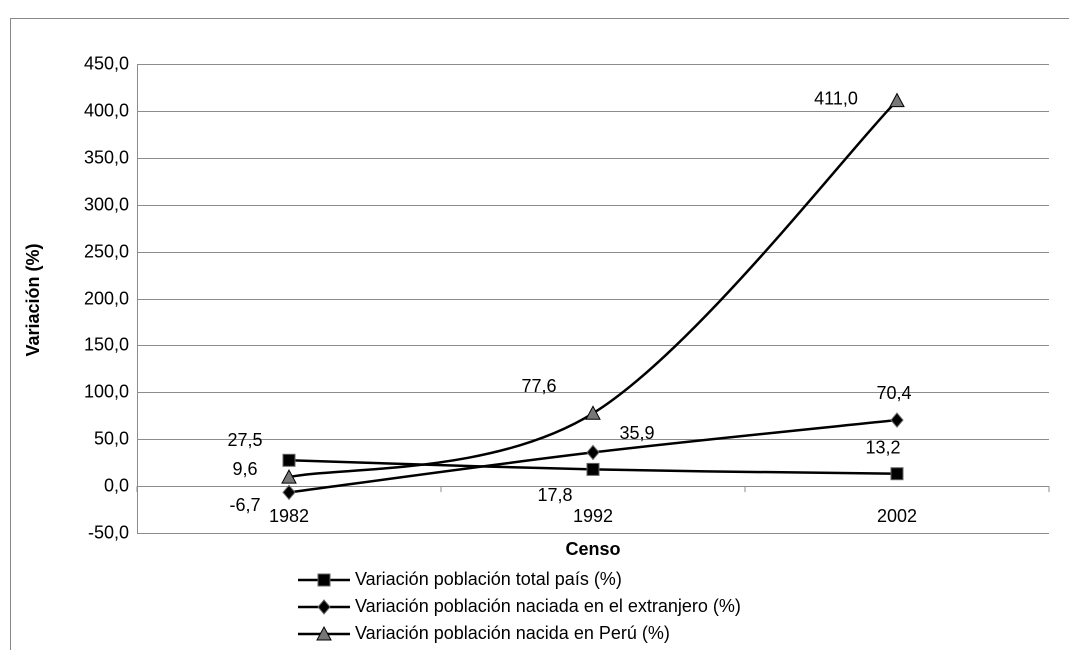  Describe the element at coordinates (488, 579) in the screenshot. I see `legend-label: Variación población total país (%)` at that location.